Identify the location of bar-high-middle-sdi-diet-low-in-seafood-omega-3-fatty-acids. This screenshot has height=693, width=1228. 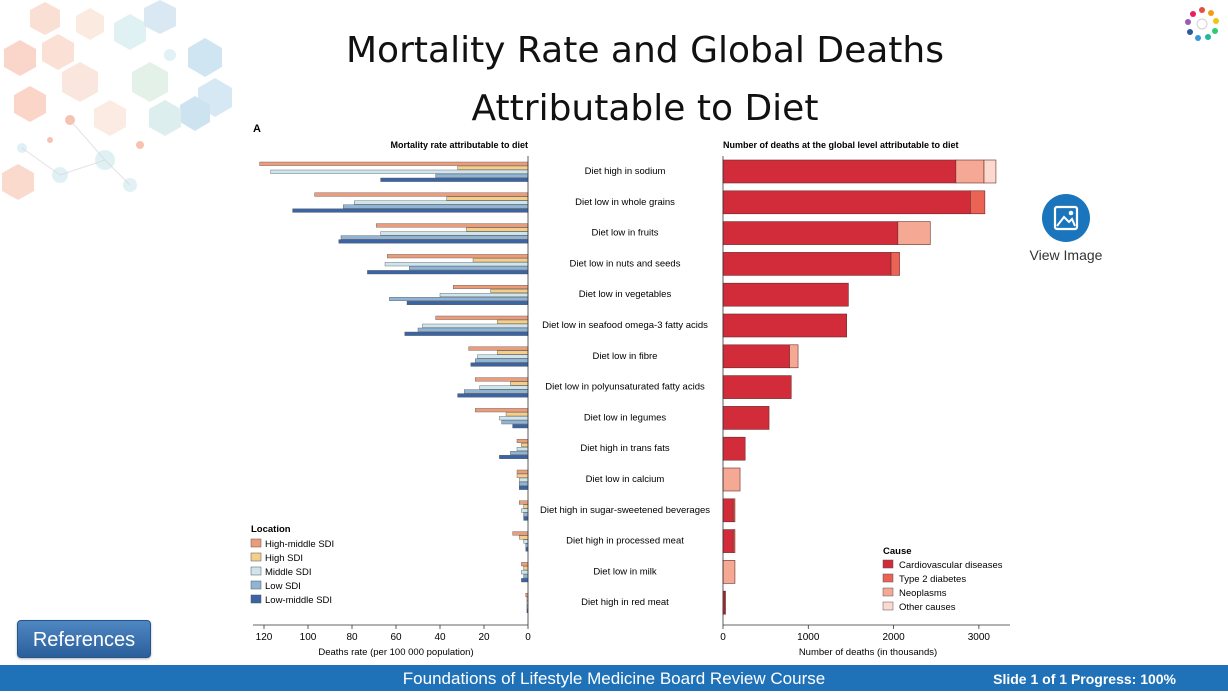
(482, 317).